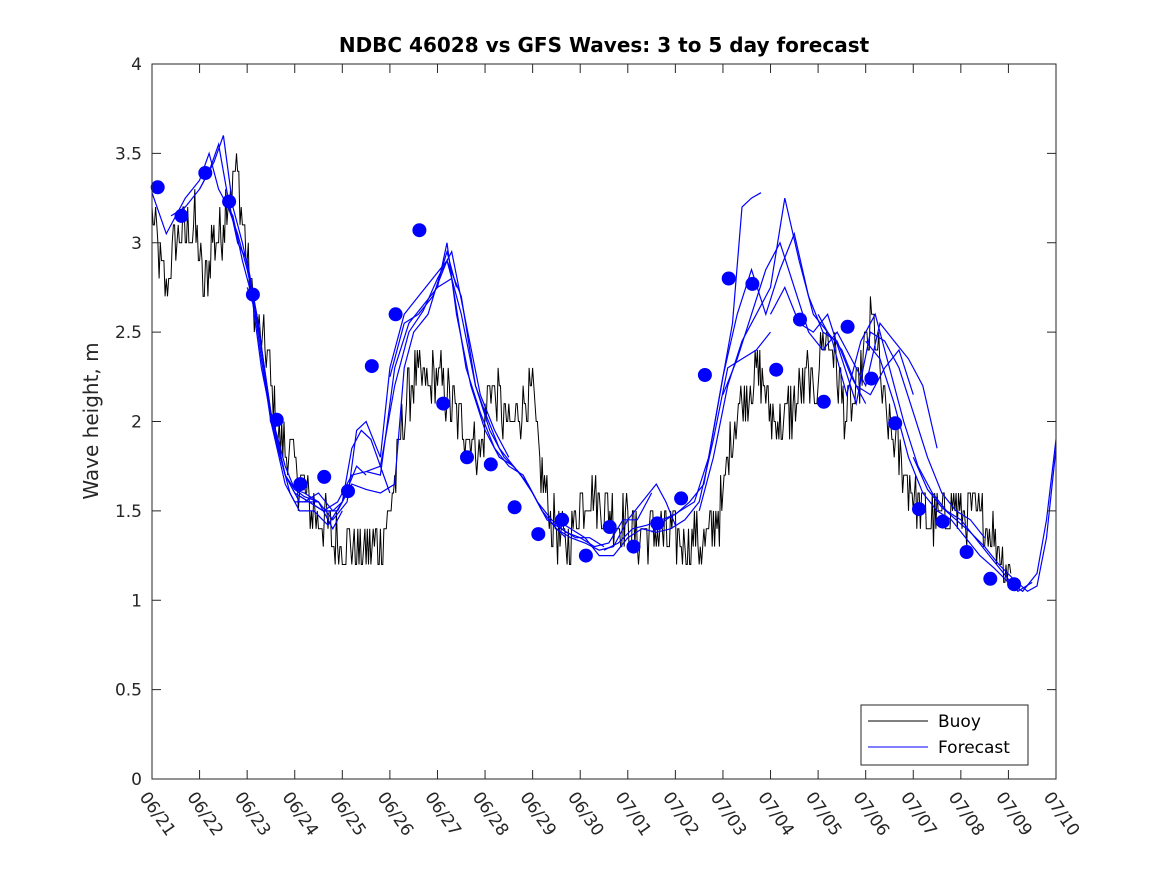 This screenshot has width=1167, height=875. What do you see at coordinates (959, 722) in the screenshot?
I see `legend-buoy-label: Buoy` at bounding box center [959, 722].